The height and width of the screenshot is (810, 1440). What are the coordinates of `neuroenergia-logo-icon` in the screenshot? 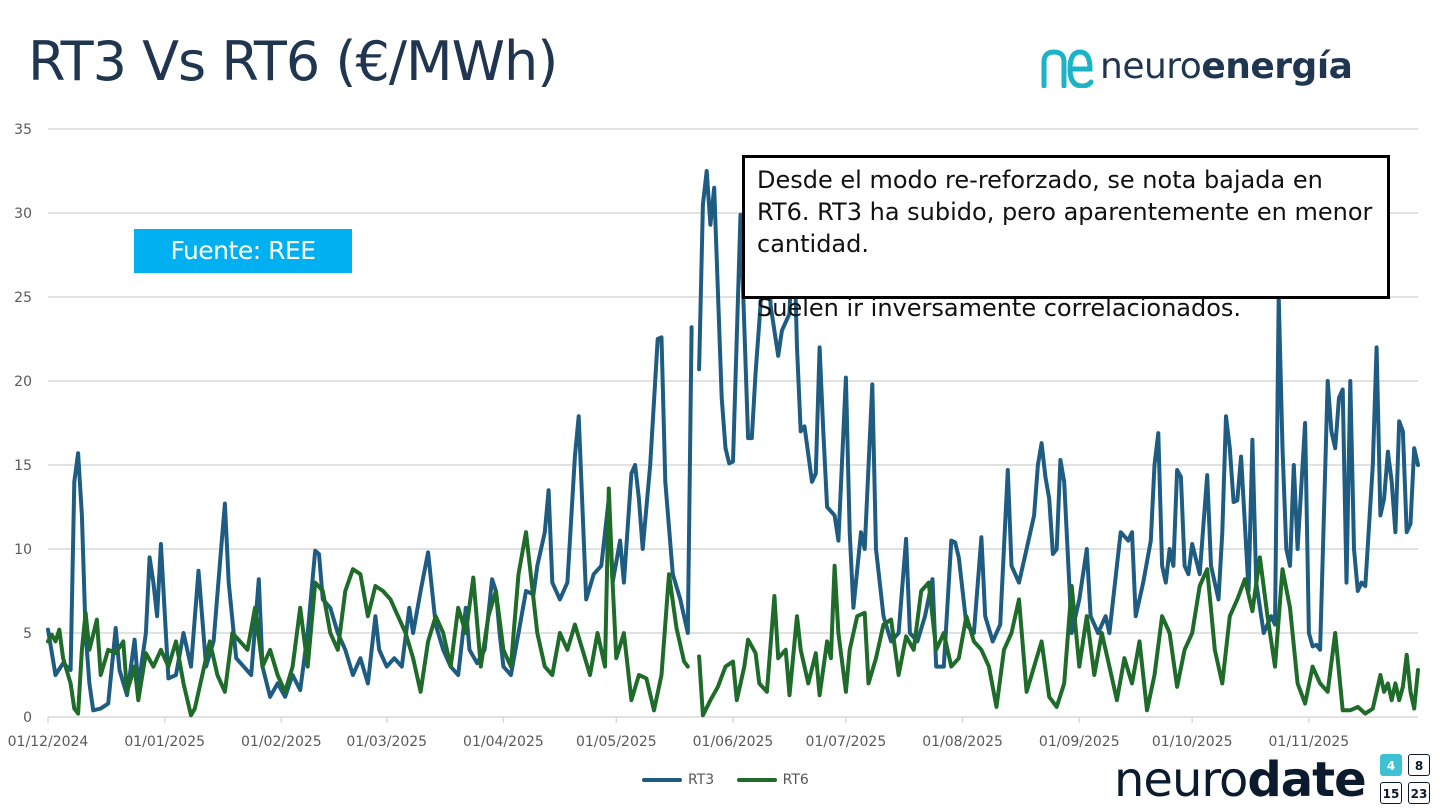 It's located at (1067, 68).